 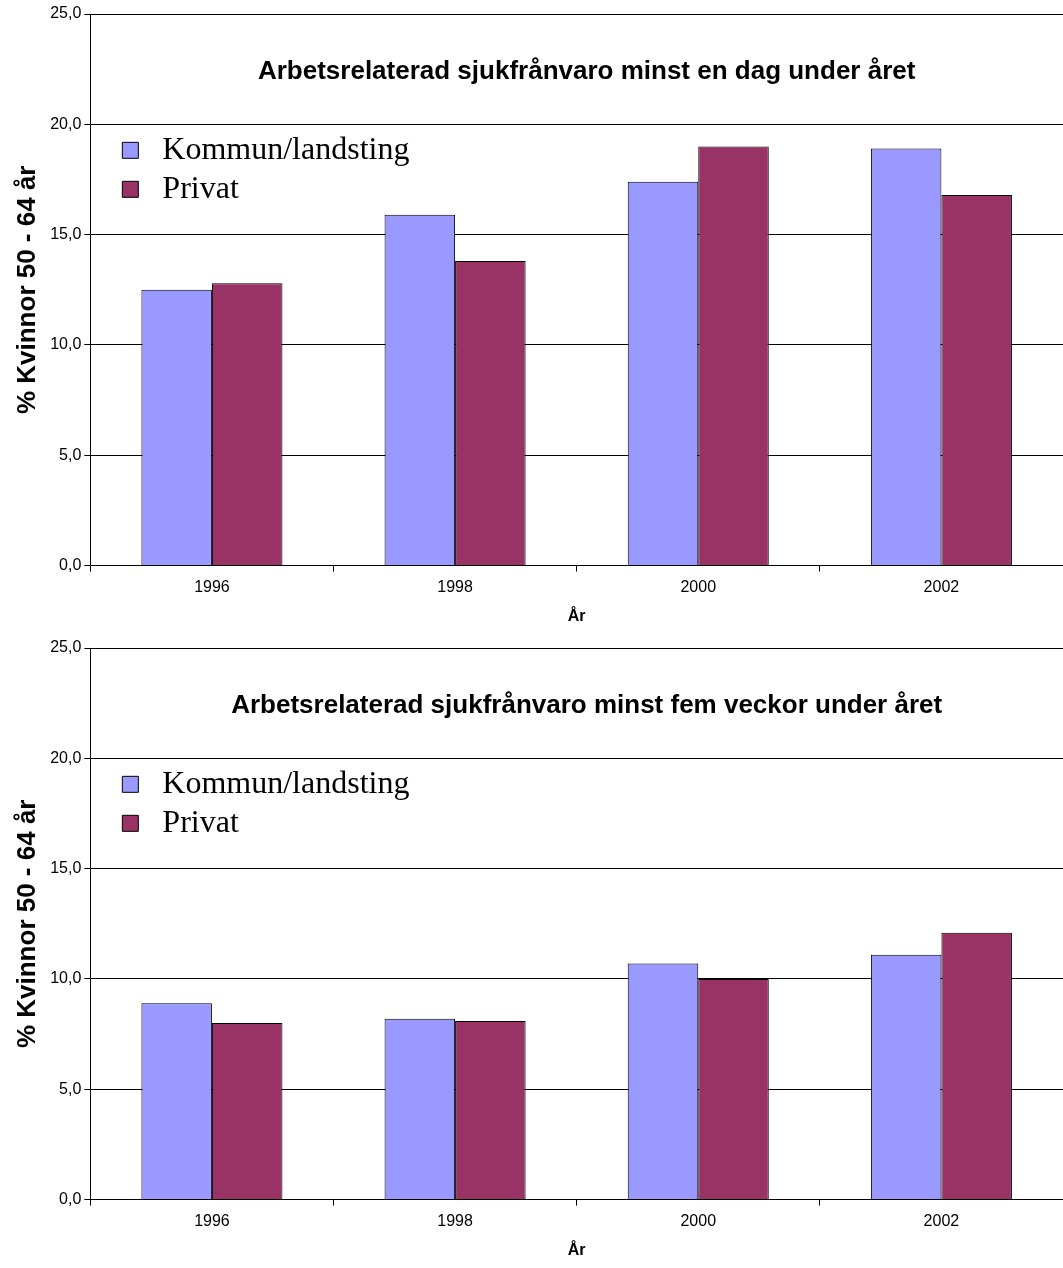 I want to click on text: Arbetsrelaterad sjukfrånvaro minst fem veckor under året, so click(x=587, y=704).